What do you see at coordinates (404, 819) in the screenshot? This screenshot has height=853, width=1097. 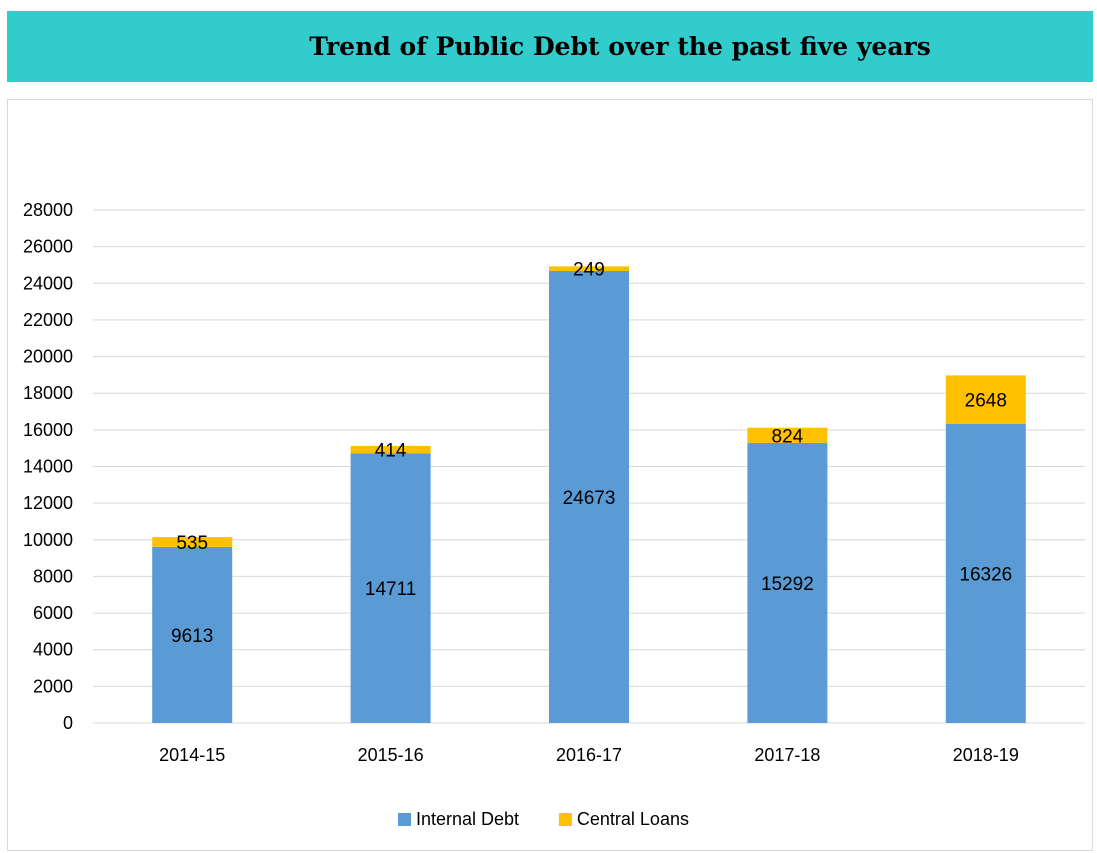 I see `legend-swatch-internal-debt` at bounding box center [404, 819].